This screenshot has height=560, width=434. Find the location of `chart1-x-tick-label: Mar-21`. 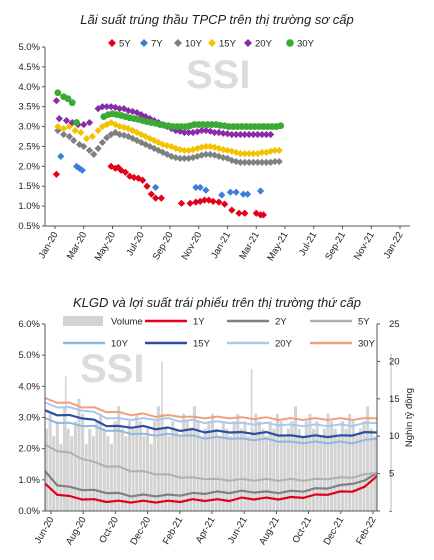

chart1-x-tick-label: Mar-21 is located at coordinates (249, 246).